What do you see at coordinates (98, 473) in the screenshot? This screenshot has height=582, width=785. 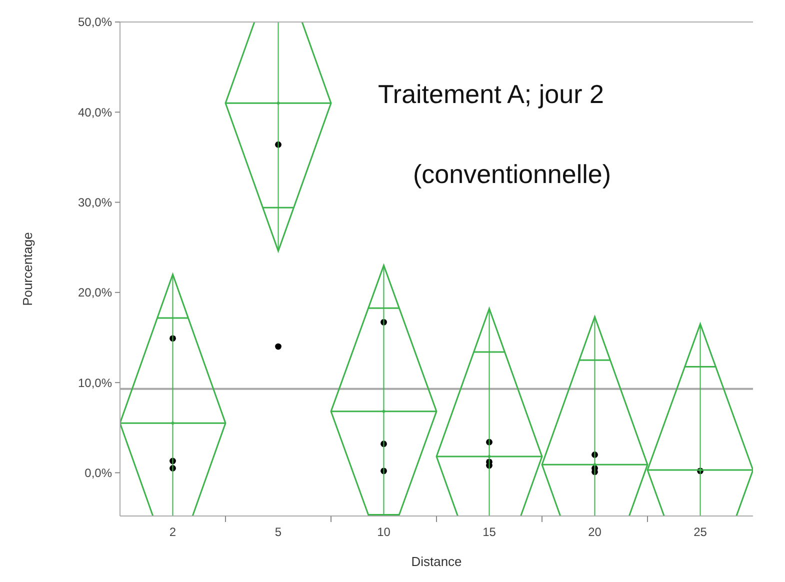 I see `y-tick-label: 0,0%` at bounding box center [98, 473].